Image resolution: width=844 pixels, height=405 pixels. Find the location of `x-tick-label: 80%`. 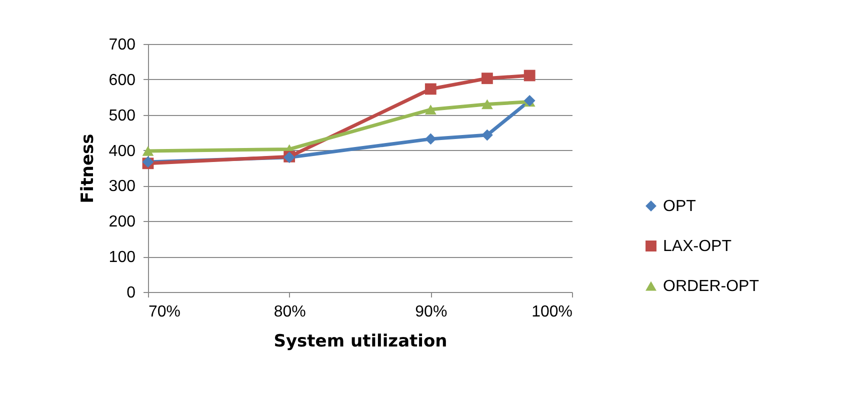

x-tick-label: 80% is located at coordinates (290, 312).